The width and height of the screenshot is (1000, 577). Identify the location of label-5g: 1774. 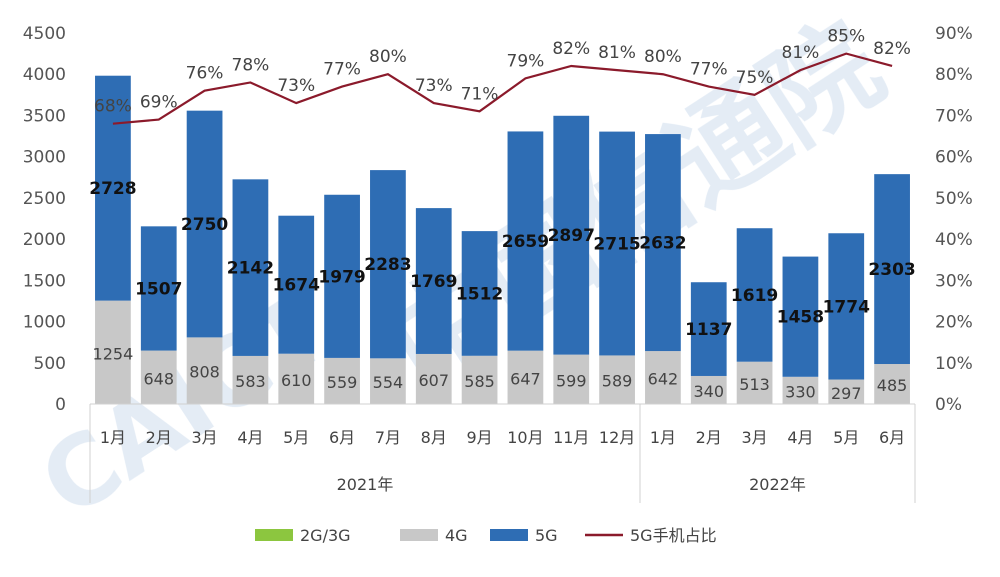
(846, 307).